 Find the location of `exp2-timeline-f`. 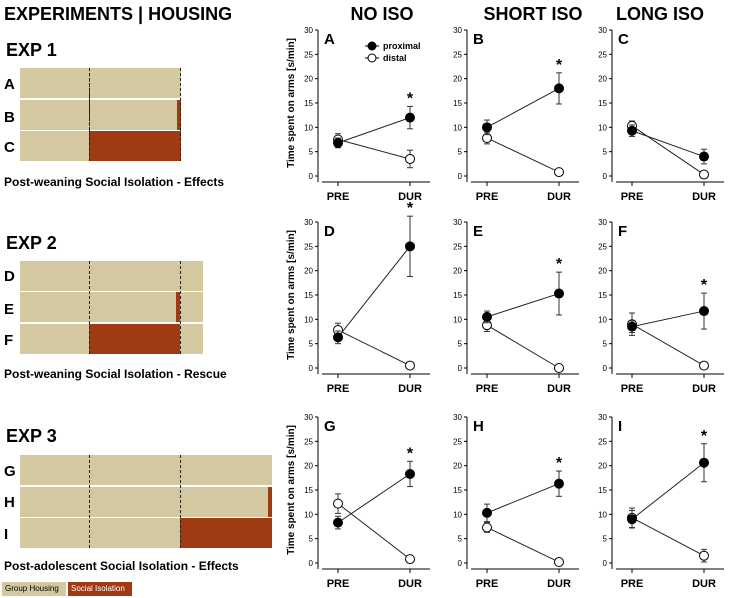

exp2-timeline-f is located at coordinates (111, 339).